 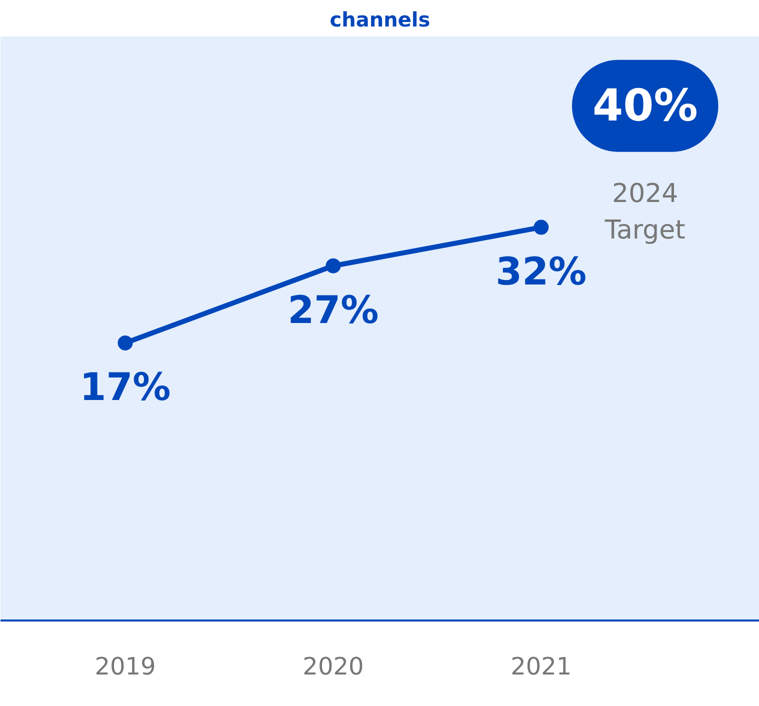 What do you see at coordinates (333, 666) in the screenshot?
I see `x-tick-label: 2020` at bounding box center [333, 666].